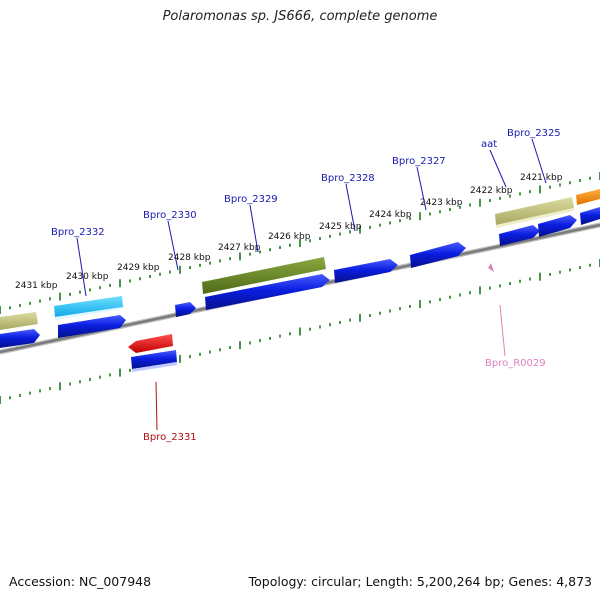 This screenshot has height=600, width=600. What do you see at coordinates (289, 237) in the screenshot?
I see `tick-label: 2426 kbp` at bounding box center [289, 237].